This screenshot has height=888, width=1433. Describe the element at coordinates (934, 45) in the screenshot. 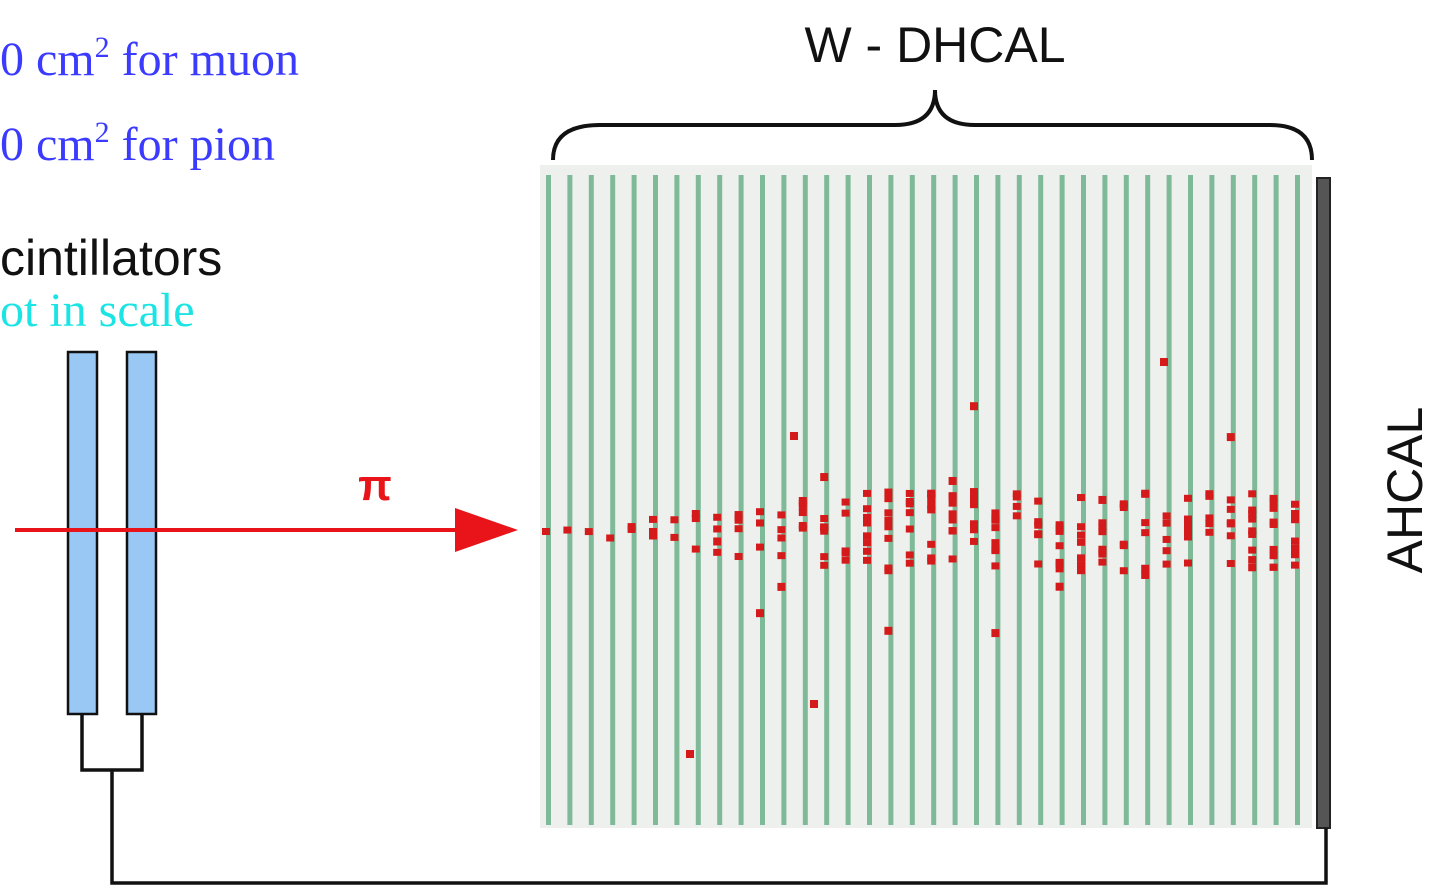

I see `dhcal-label: W - DHCAL` at that location.